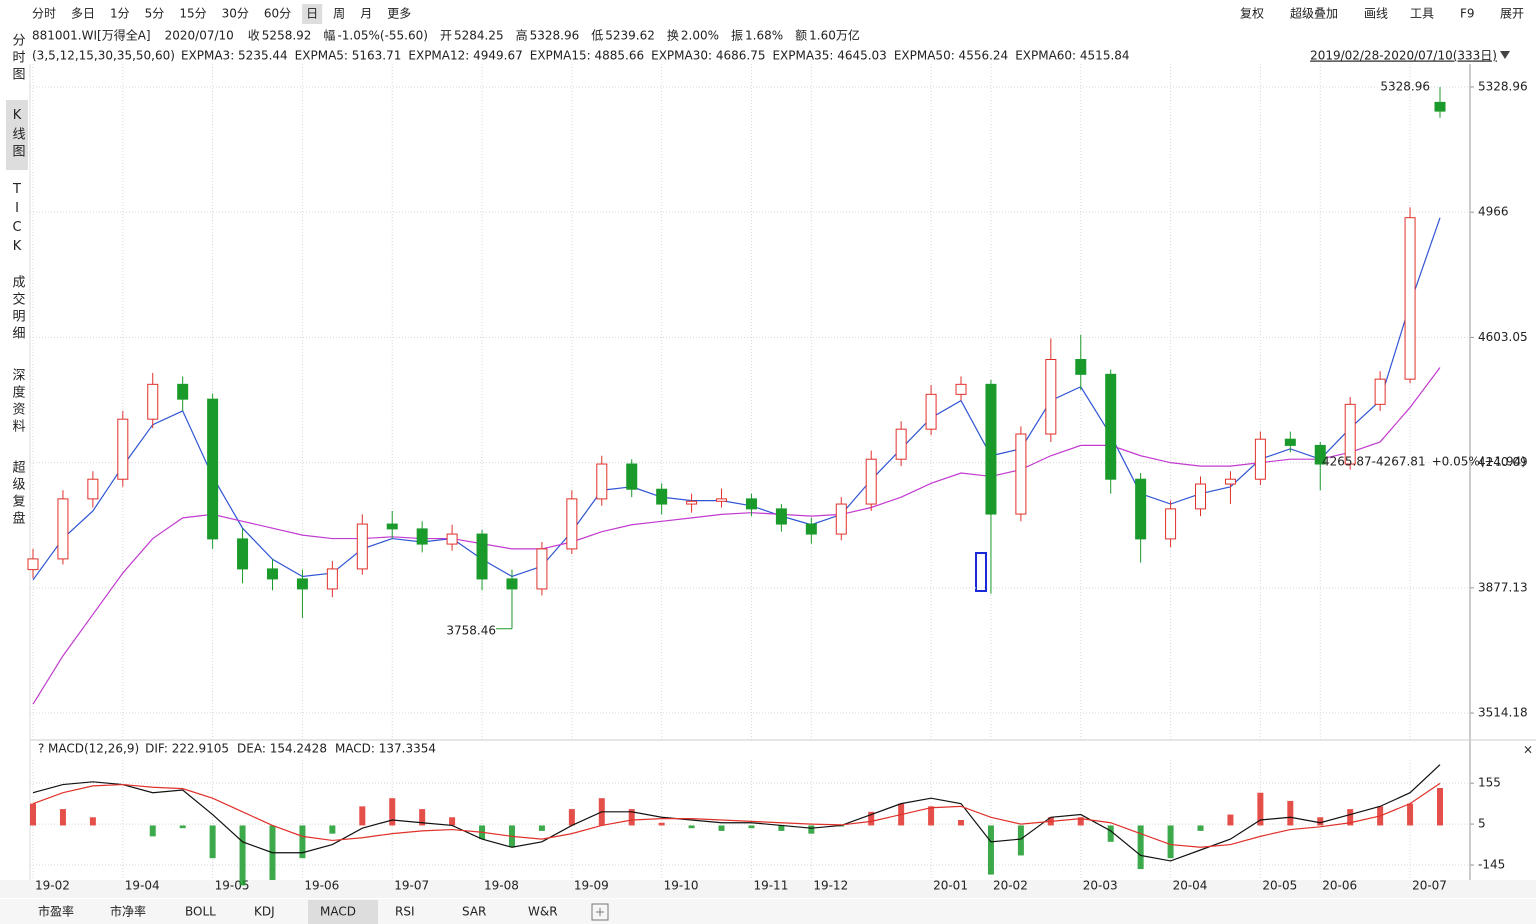 This screenshot has width=1536, height=924. Describe the element at coordinates (1467, 14) in the screenshot. I see `tool-button: F9` at that location.